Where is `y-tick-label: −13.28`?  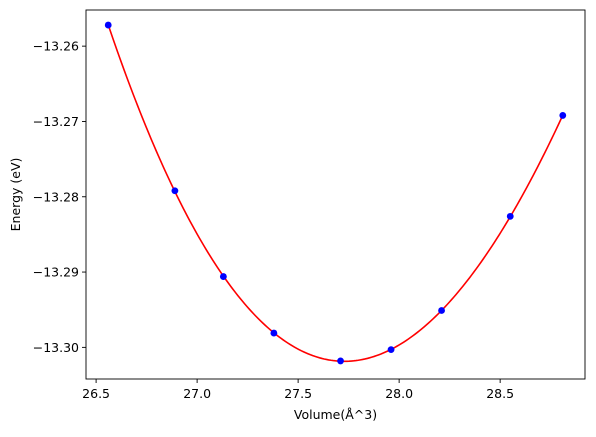
y-tick-label: −13.28 is located at coordinates (56, 196).